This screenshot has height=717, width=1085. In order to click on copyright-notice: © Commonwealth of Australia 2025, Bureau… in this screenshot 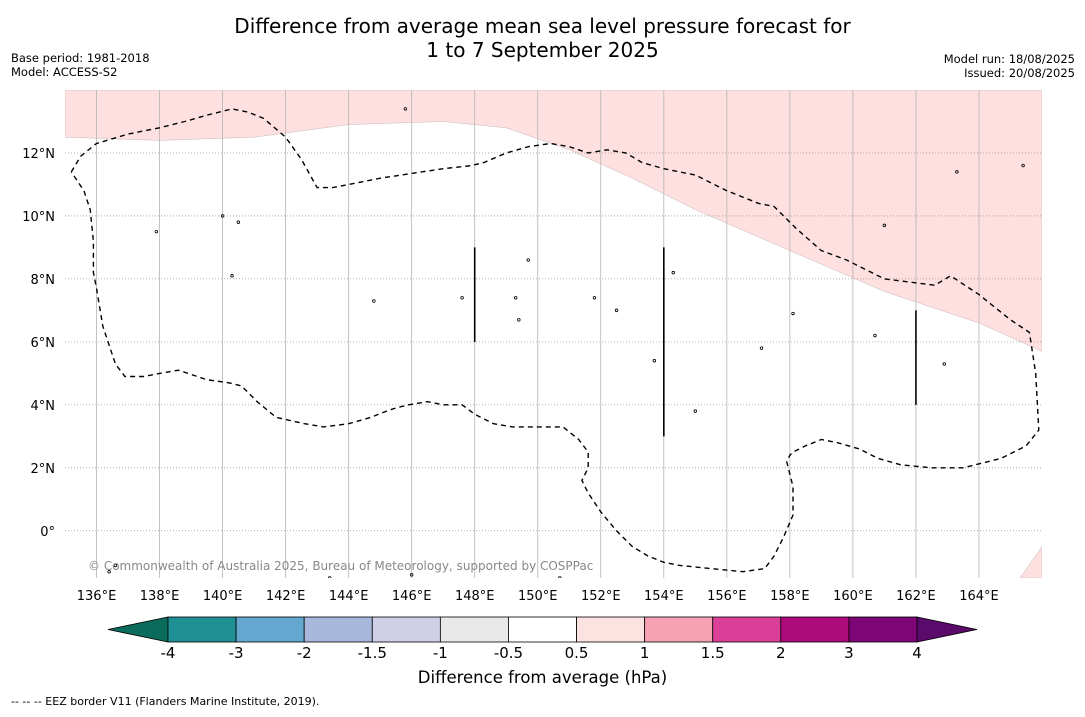, I will do `click(340, 566)`.